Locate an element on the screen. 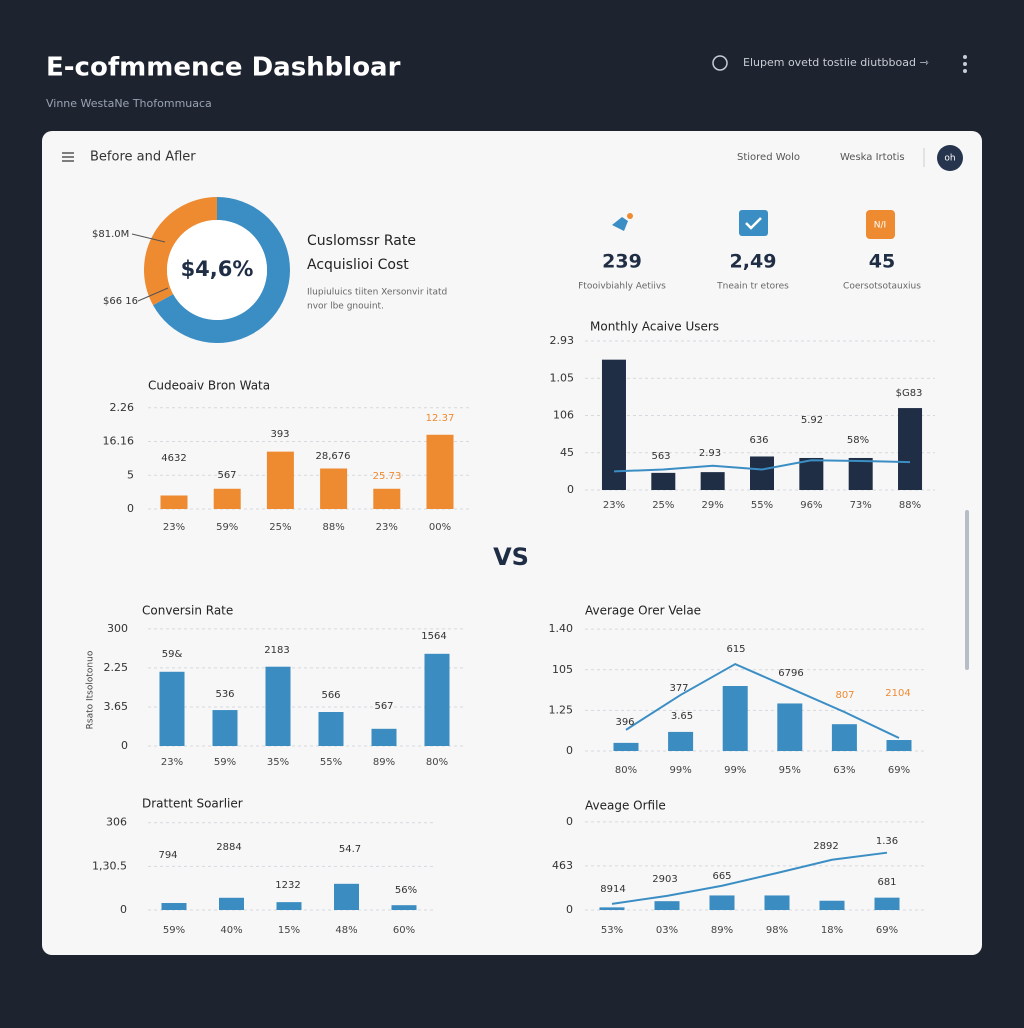 The height and width of the screenshot is (1028, 1024). chart-title: Monthly Acaive Users is located at coordinates (654, 327).